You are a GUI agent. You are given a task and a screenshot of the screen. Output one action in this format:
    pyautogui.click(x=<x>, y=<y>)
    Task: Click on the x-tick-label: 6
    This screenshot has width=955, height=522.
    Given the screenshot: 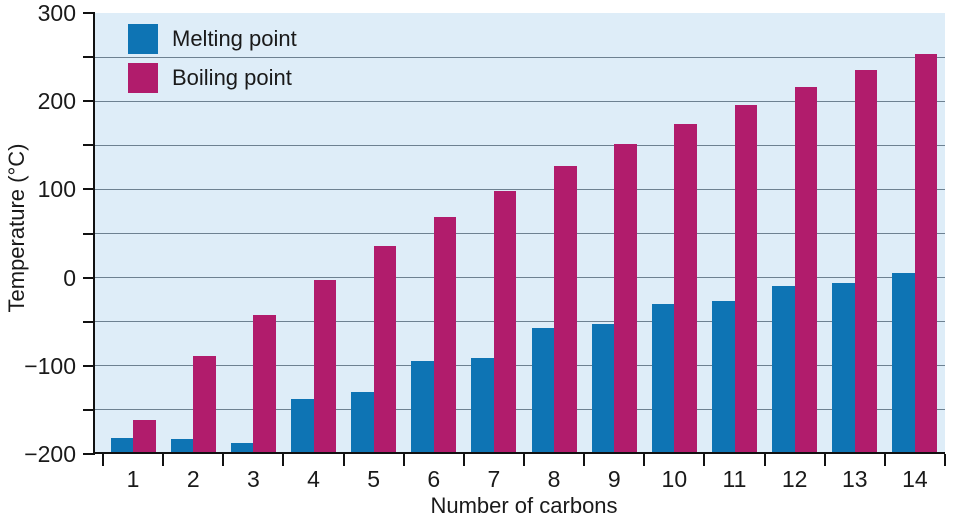 What is the action you would take?
    pyautogui.click(x=434, y=479)
    